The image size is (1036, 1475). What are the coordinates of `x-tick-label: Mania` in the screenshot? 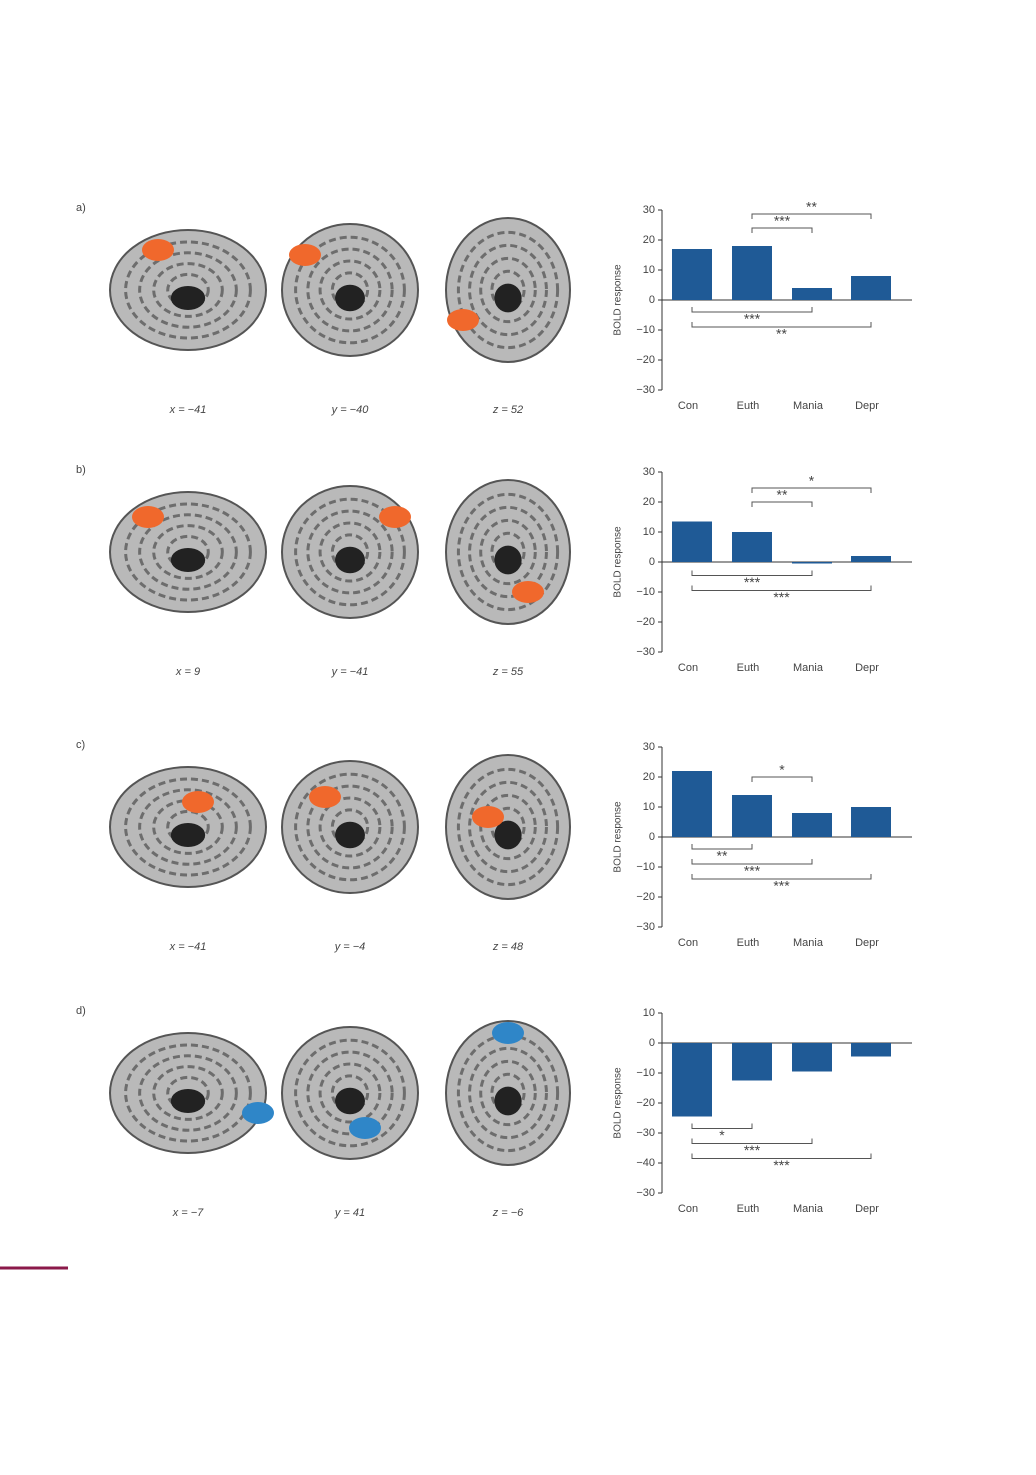 It's located at (808, 668).